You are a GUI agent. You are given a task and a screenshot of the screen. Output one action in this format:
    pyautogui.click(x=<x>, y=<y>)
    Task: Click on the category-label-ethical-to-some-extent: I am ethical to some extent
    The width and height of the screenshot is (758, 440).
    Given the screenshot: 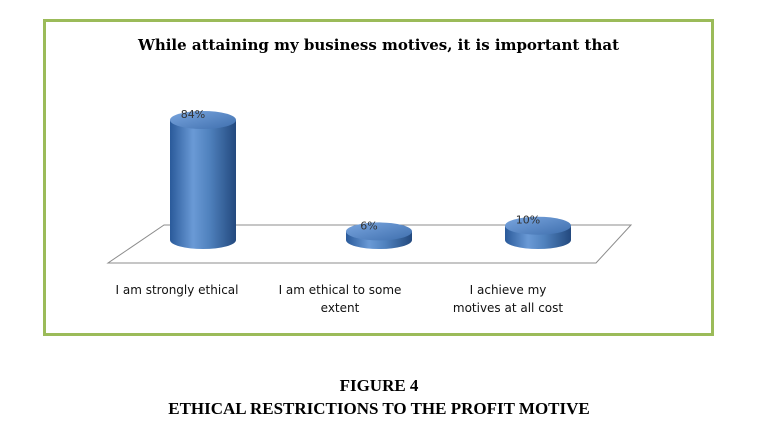 What is the action you would take?
    pyautogui.click(x=340, y=299)
    